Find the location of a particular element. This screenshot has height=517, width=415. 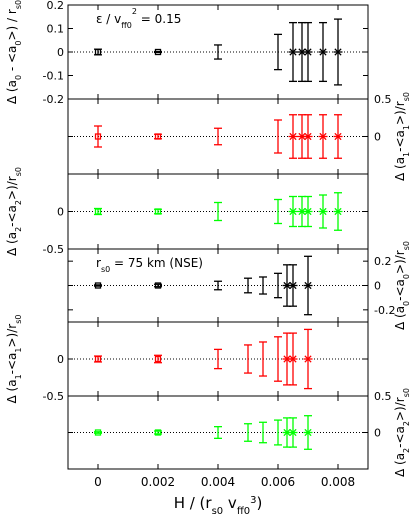

y-tick-label: 0.5 is located at coordinates (383, 396).